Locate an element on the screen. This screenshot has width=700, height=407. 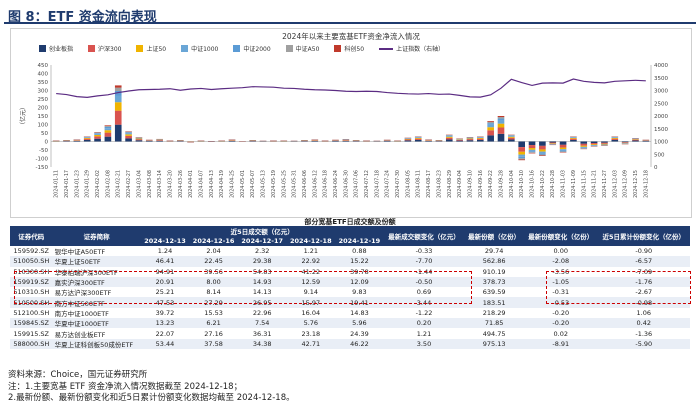
x-tick-label: 2024-06-06 is located at coordinates (305, 184).